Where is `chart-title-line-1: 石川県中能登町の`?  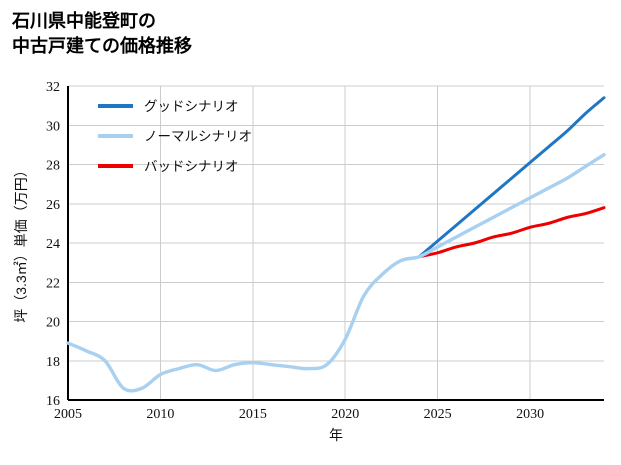 chart-title-line-1: 石川県中能登町の is located at coordinates (84, 21).